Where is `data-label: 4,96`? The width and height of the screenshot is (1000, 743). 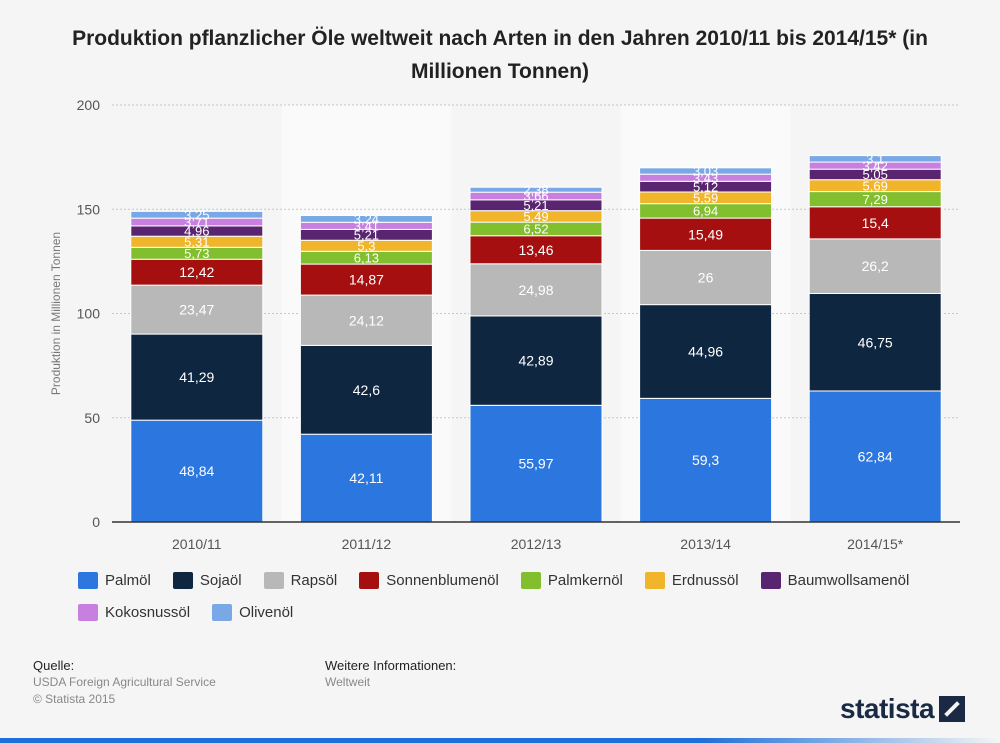 data-label: 4,96 is located at coordinates (196, 231).